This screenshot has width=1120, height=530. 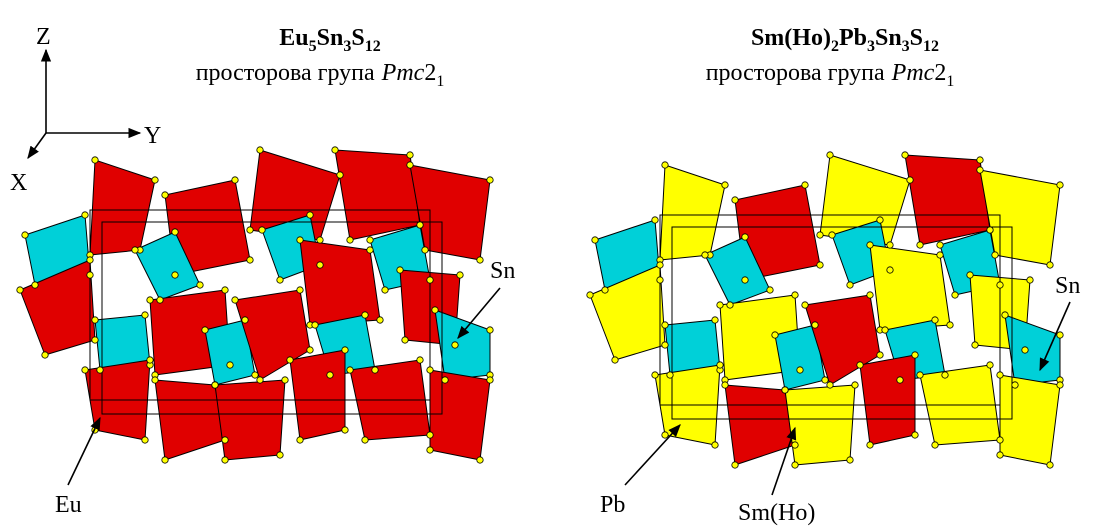 What do you see at coordinates (612, 505) in the screenshot?
I see `atom-label: Pb` at bounding box center [612, 505].